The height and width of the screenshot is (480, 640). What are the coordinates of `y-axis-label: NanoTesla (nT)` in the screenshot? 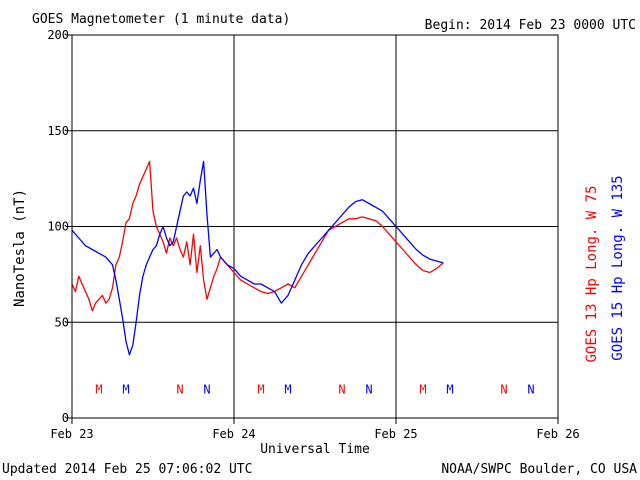 It's located at (20, 248).